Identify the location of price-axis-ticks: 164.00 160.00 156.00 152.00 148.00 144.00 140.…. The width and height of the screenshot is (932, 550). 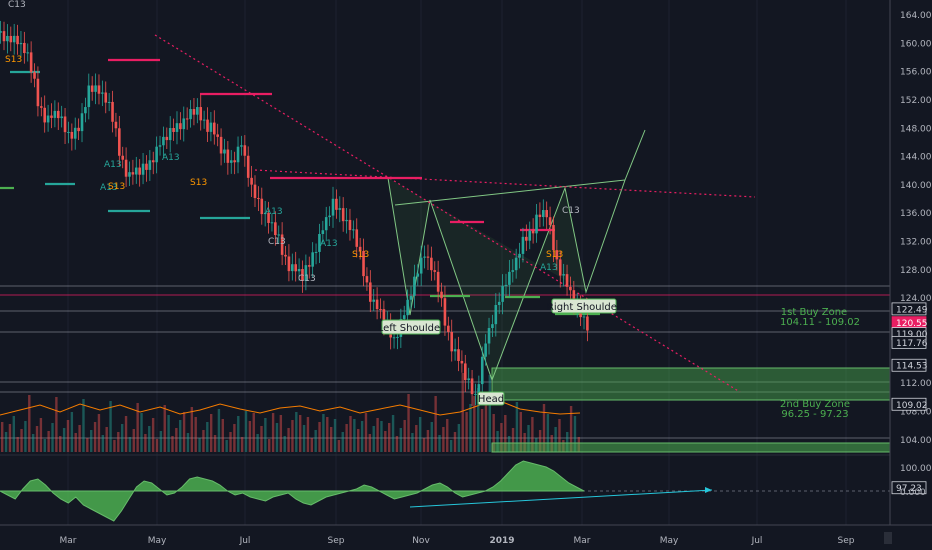
(916, 242).